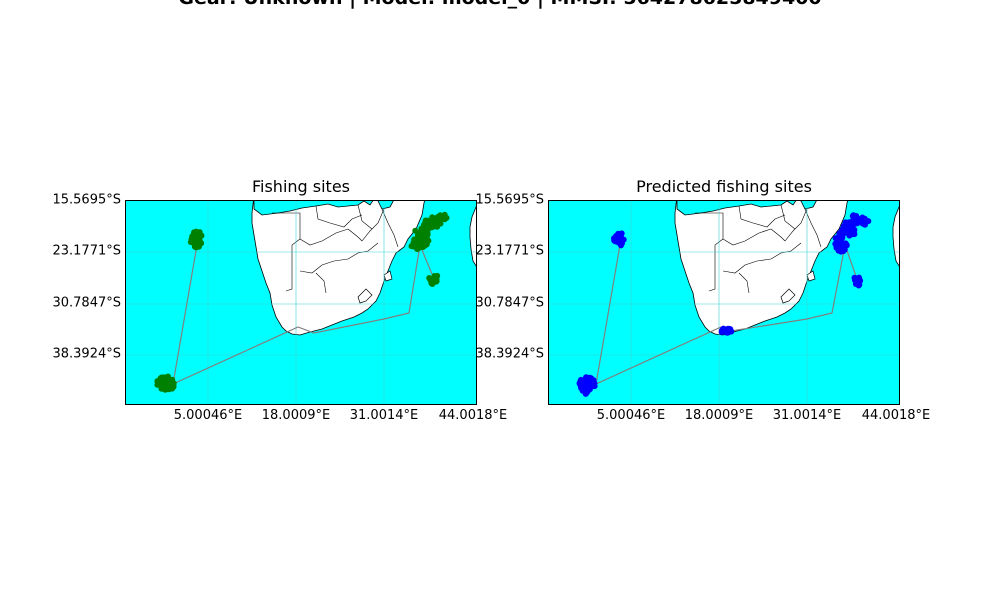 Image resolution: width=1000 pixels, height=600 pixels. Describe the element at coordinates (301, 186) in the screenshot. I see `panel-title: Fishing sites` at that location.